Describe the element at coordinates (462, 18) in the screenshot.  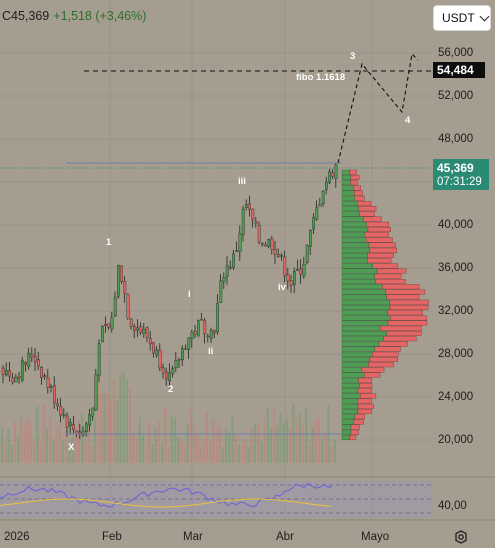
I see `currency-selector: USDT` at that location.